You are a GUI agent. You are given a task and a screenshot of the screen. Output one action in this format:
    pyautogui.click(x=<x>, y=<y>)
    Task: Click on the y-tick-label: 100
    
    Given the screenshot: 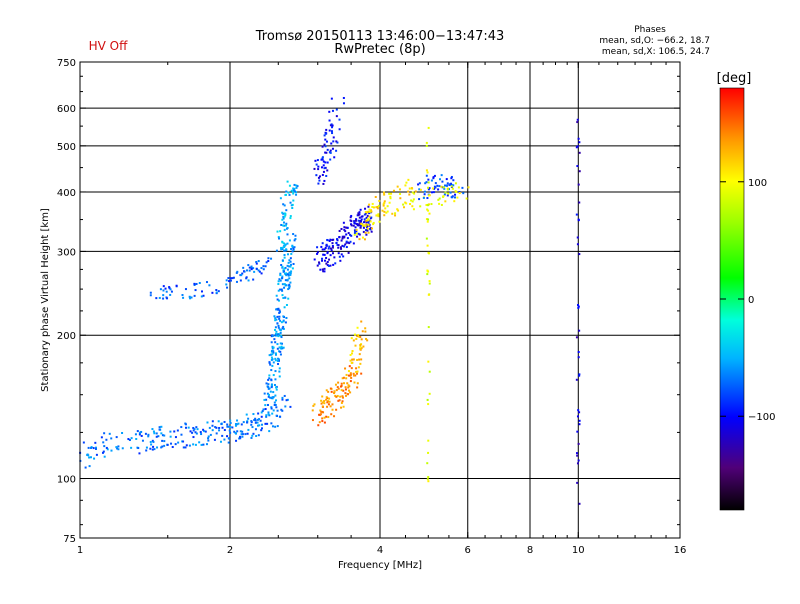 What is the action you would take?
    pyautogui.click(x=66, y=480)
    